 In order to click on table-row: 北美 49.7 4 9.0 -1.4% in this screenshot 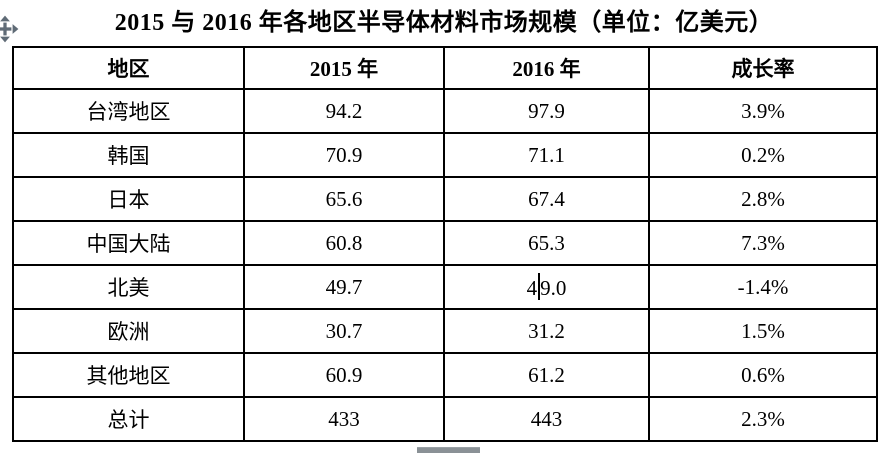, I will do `click(445, 287)`.